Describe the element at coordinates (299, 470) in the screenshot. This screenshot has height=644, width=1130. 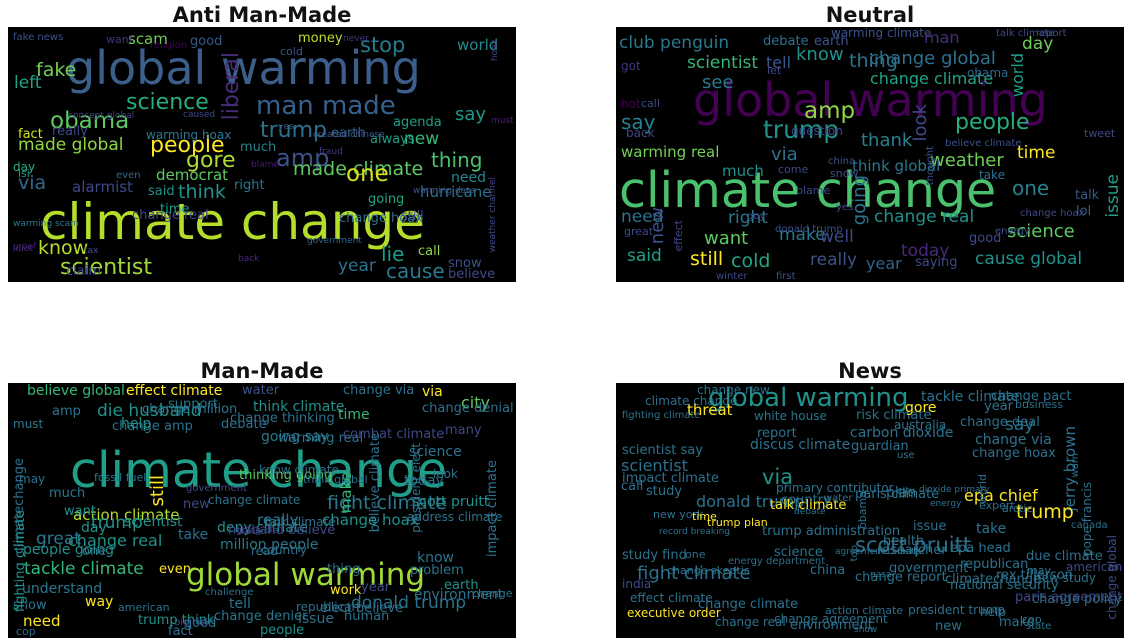
I see `cloud-word: know climate` at that location.